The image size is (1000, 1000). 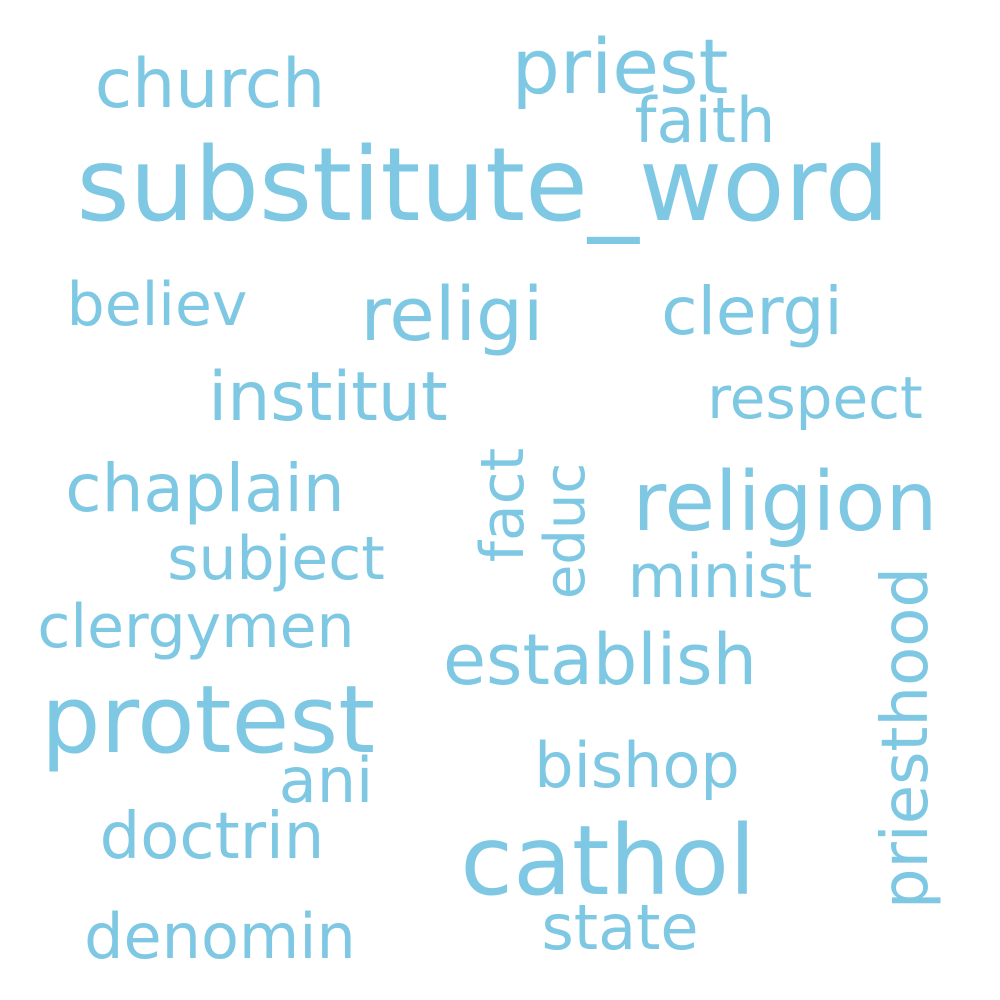 I want to click on word-ani: ani, so click(x=326, y=780).